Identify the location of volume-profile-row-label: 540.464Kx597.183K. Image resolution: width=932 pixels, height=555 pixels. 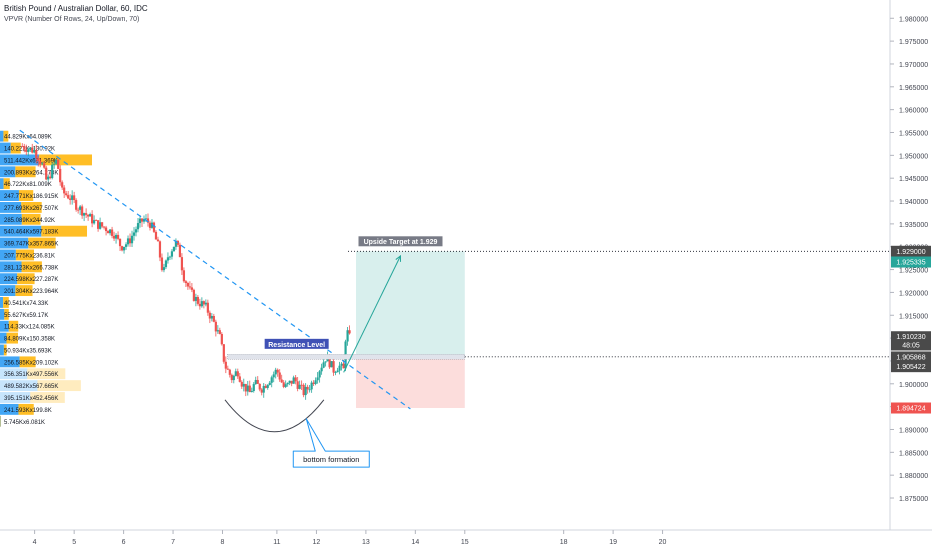
(31, 233).